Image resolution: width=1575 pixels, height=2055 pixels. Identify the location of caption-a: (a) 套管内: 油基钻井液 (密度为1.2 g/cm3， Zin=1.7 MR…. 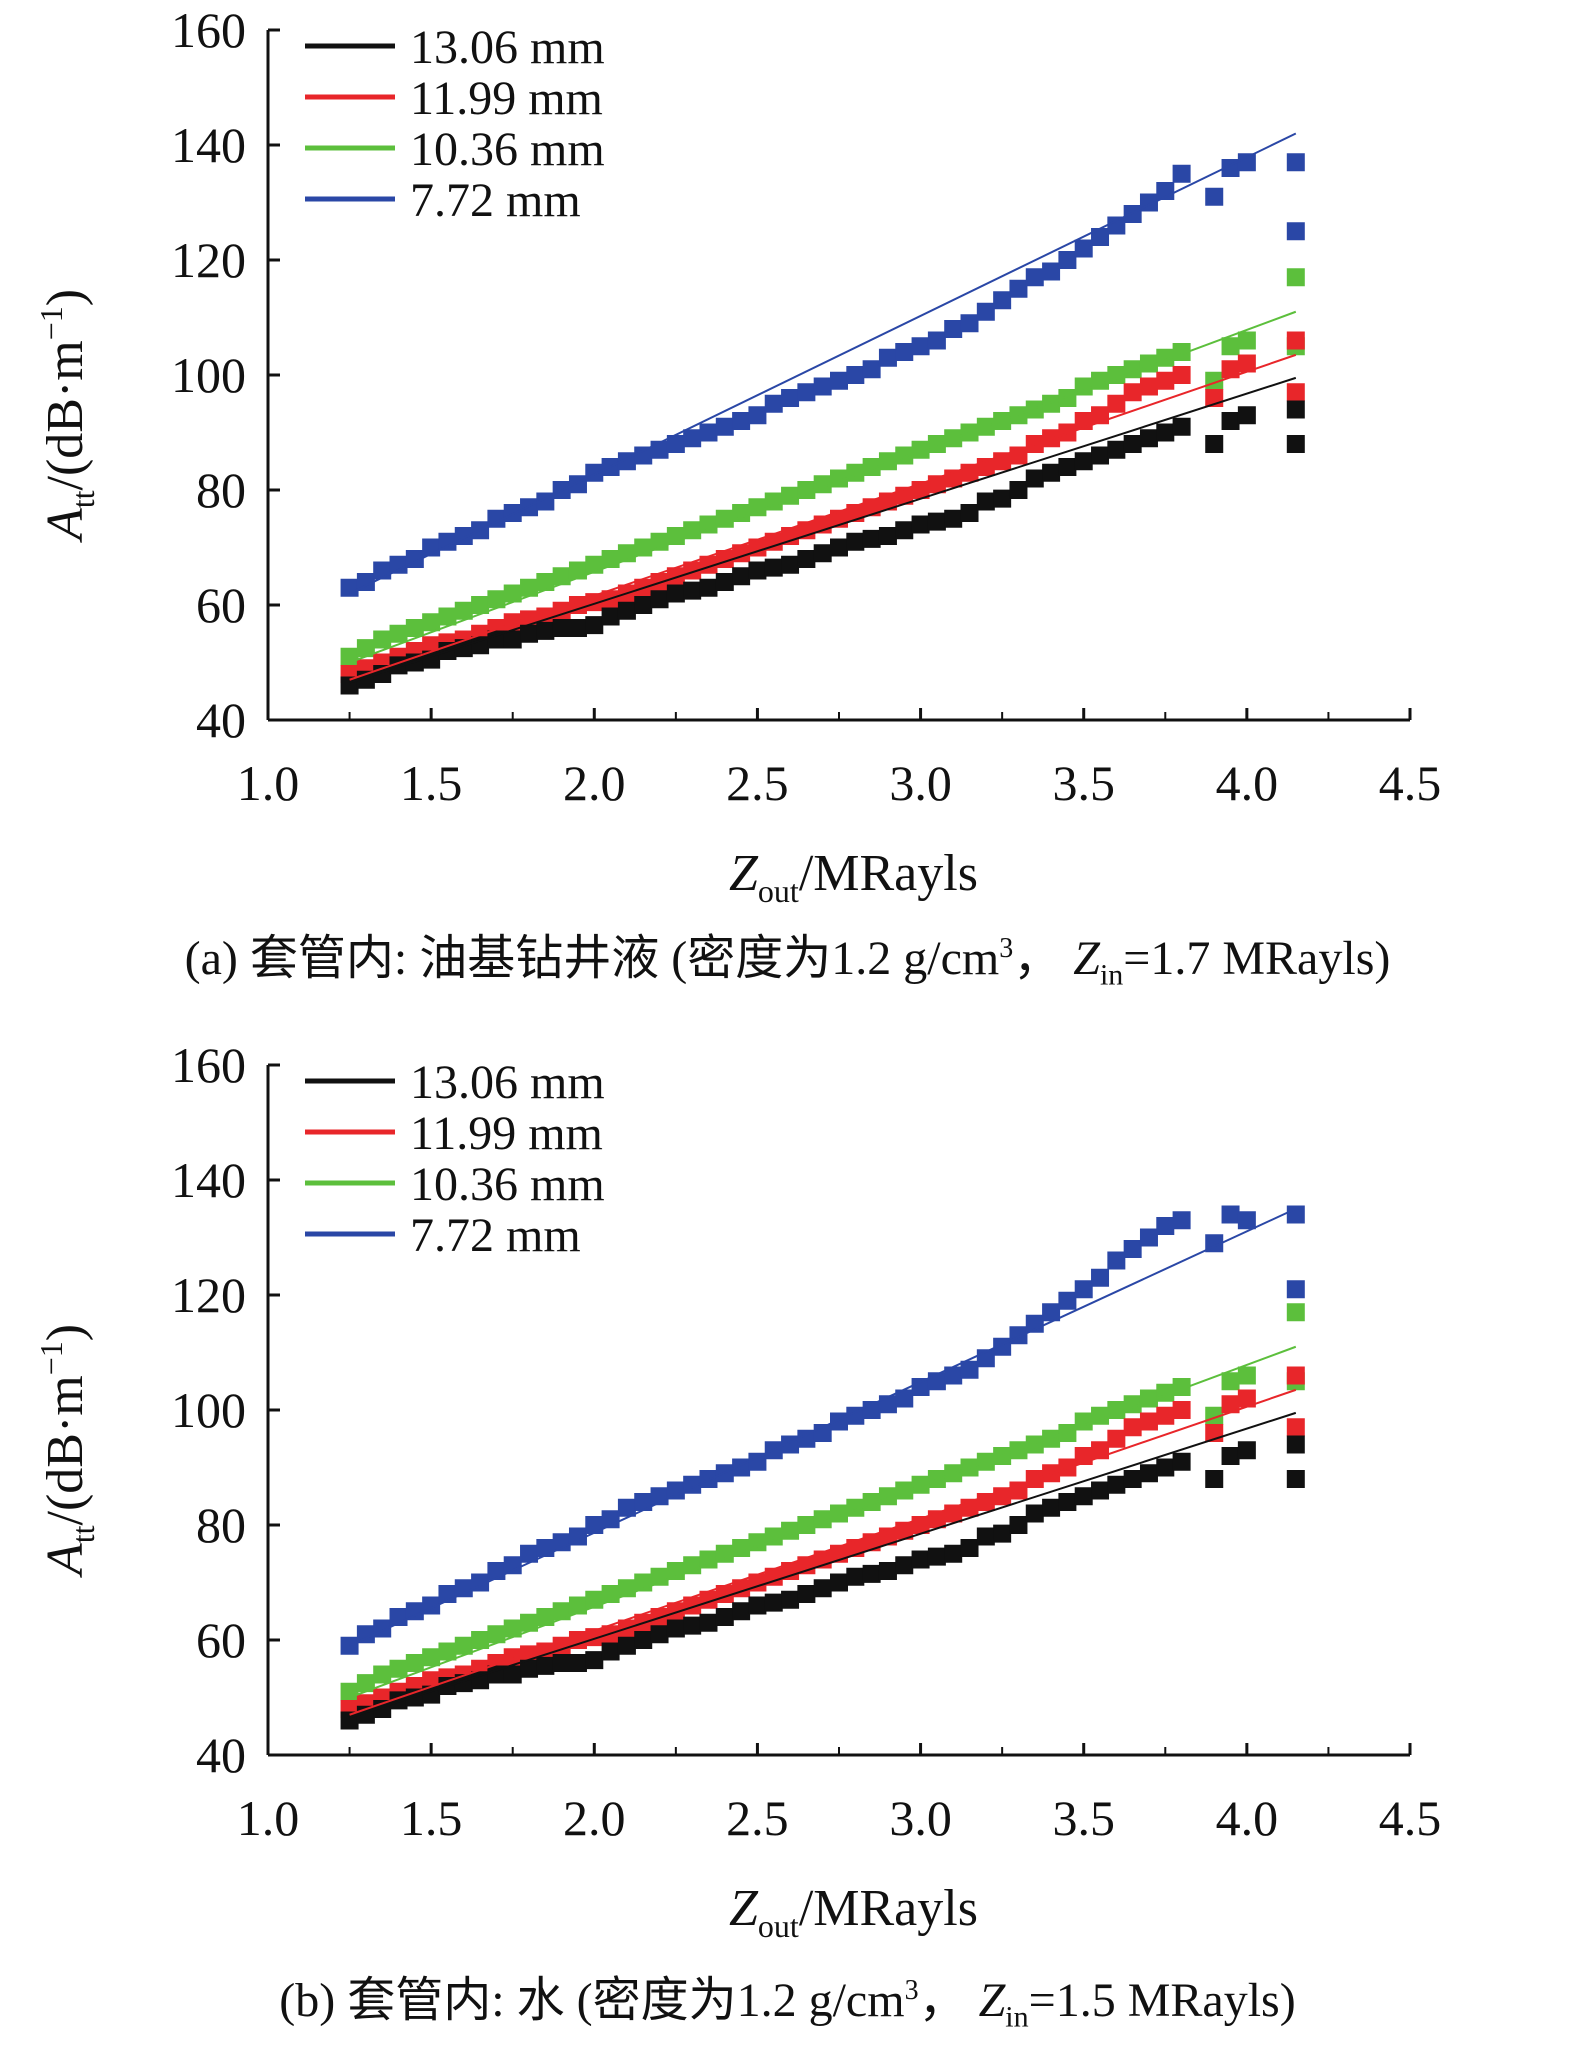
(787, 955).